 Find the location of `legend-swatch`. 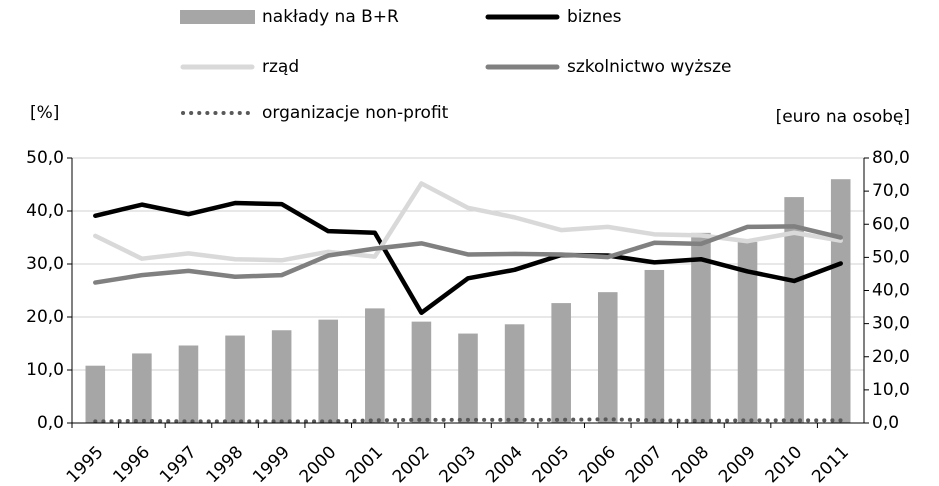

legend-swatch is located at coordinates (217, 17).